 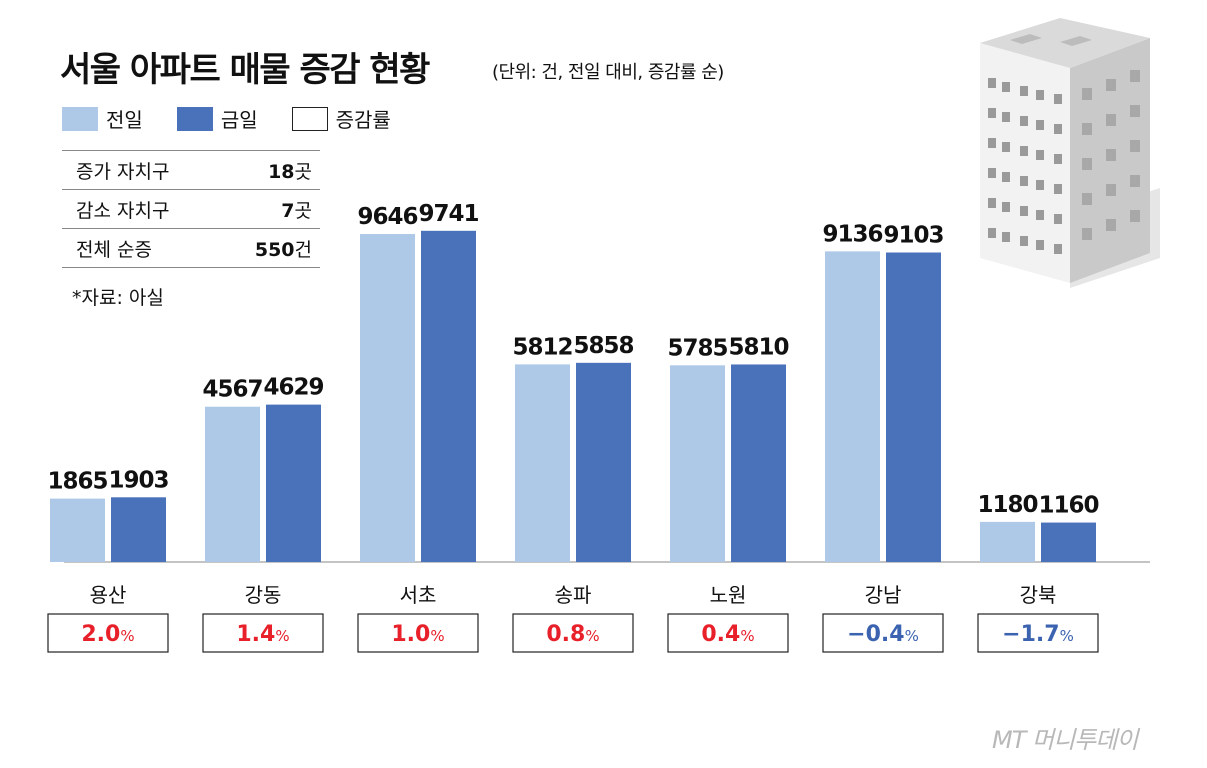 I want to click on data-label: 1903, so click(x=138, y=480).